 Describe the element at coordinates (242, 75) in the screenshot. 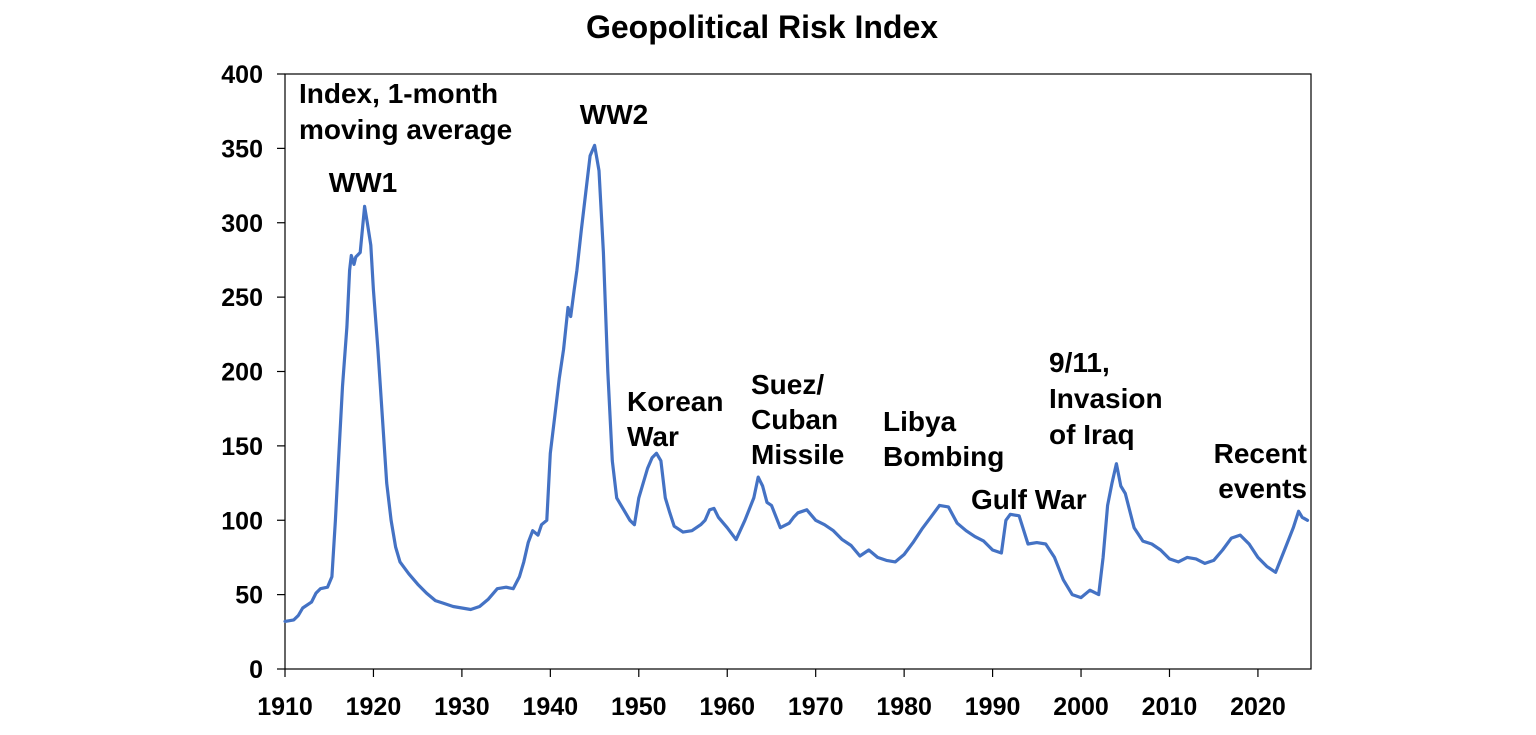

I see `y-tick-label: 400` at that location.